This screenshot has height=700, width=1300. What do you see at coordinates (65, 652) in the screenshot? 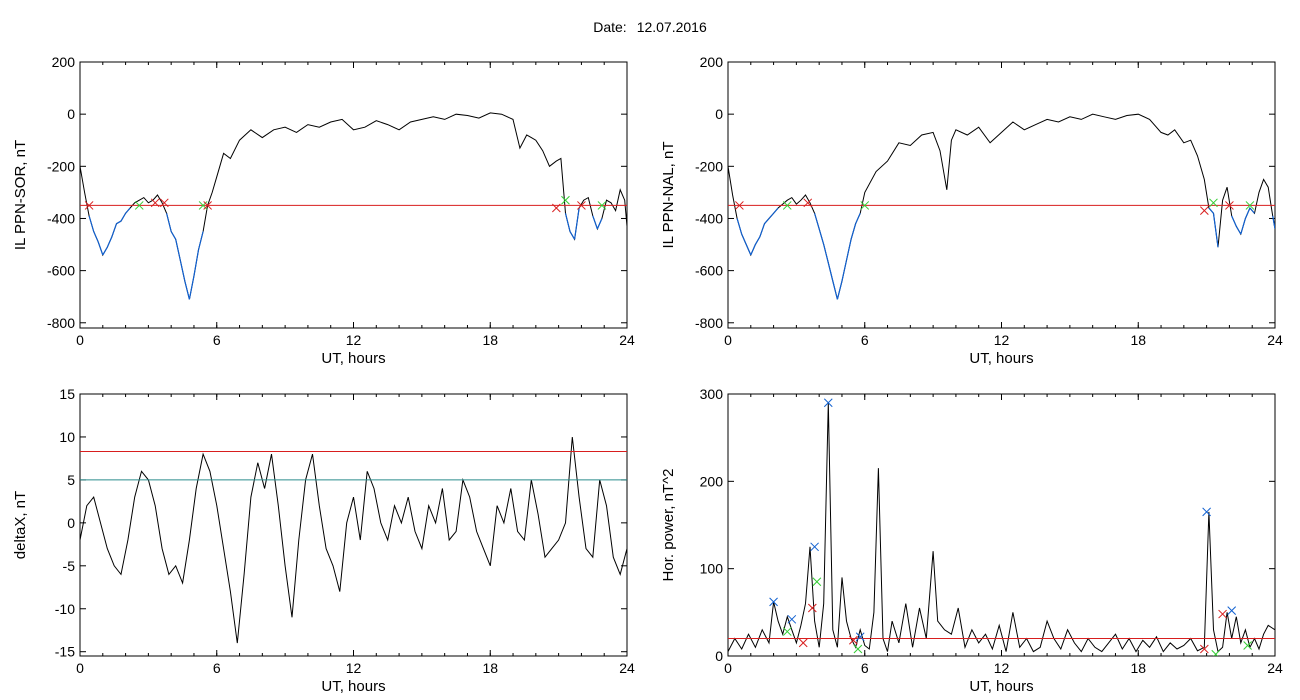
I see `y-tick-label: -15` at bounding box center [65, 652].